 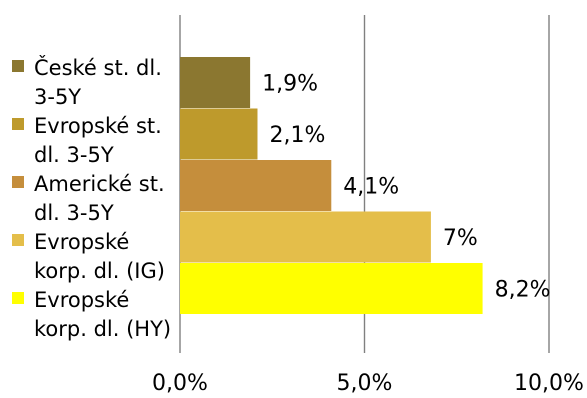 What do you see at coordinates (102, 329) in the screenshot?
I see `legend-label-4-line-1: korp. dl. (HY)` at bounding box center [102, 329].